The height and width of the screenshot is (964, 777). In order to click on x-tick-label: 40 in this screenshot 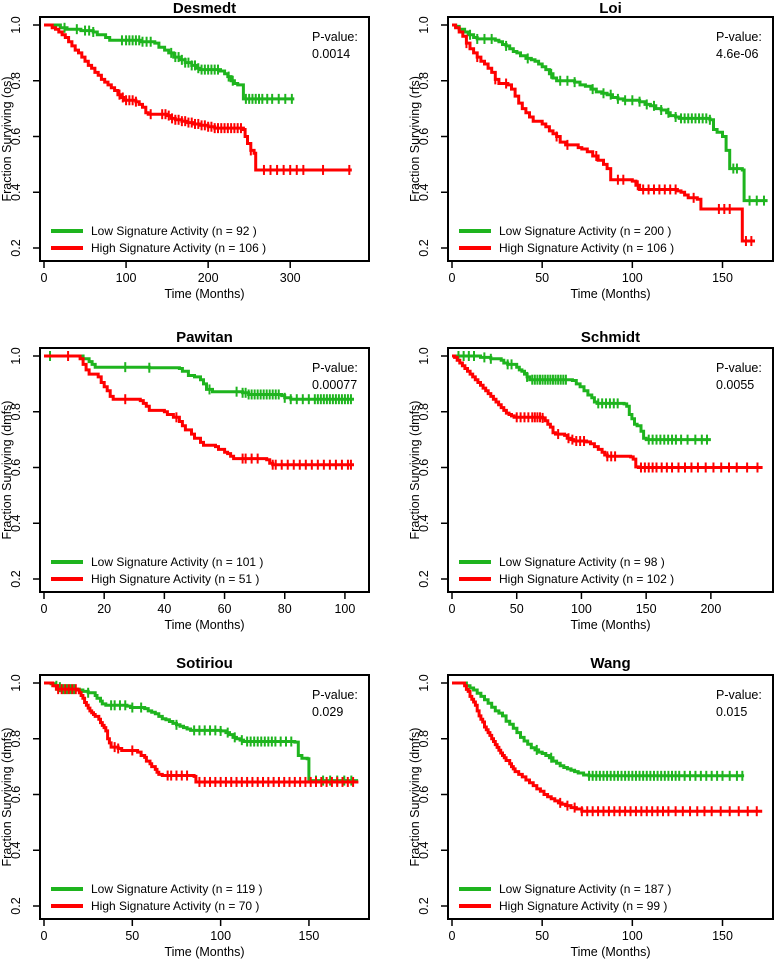, I will do `click(164, 609)`.